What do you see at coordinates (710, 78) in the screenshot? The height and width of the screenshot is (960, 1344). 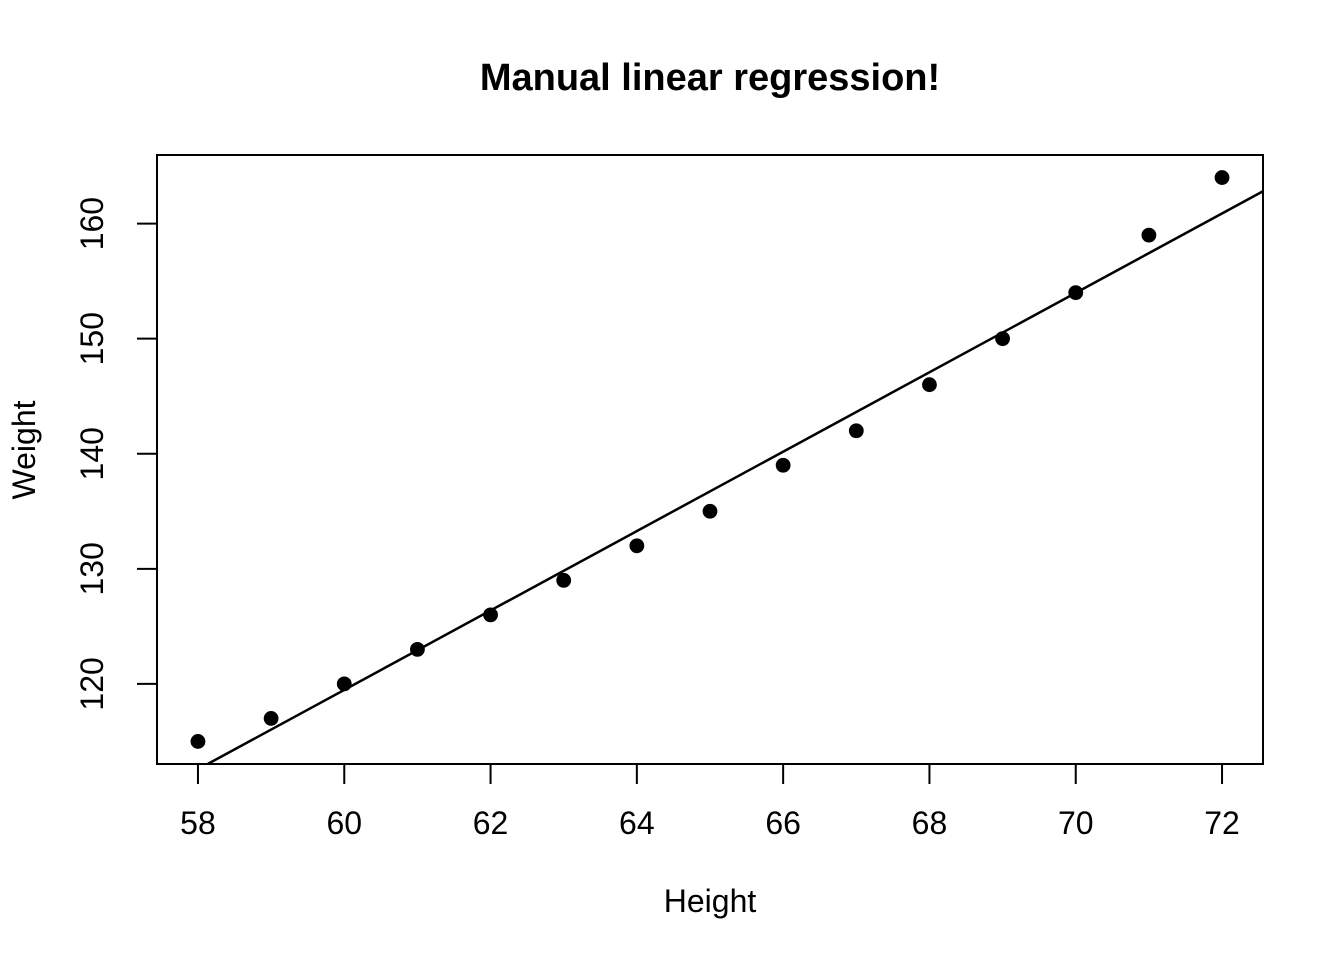 I see `chart-title: Manual linear regression!` at bounding box center [710, 78].